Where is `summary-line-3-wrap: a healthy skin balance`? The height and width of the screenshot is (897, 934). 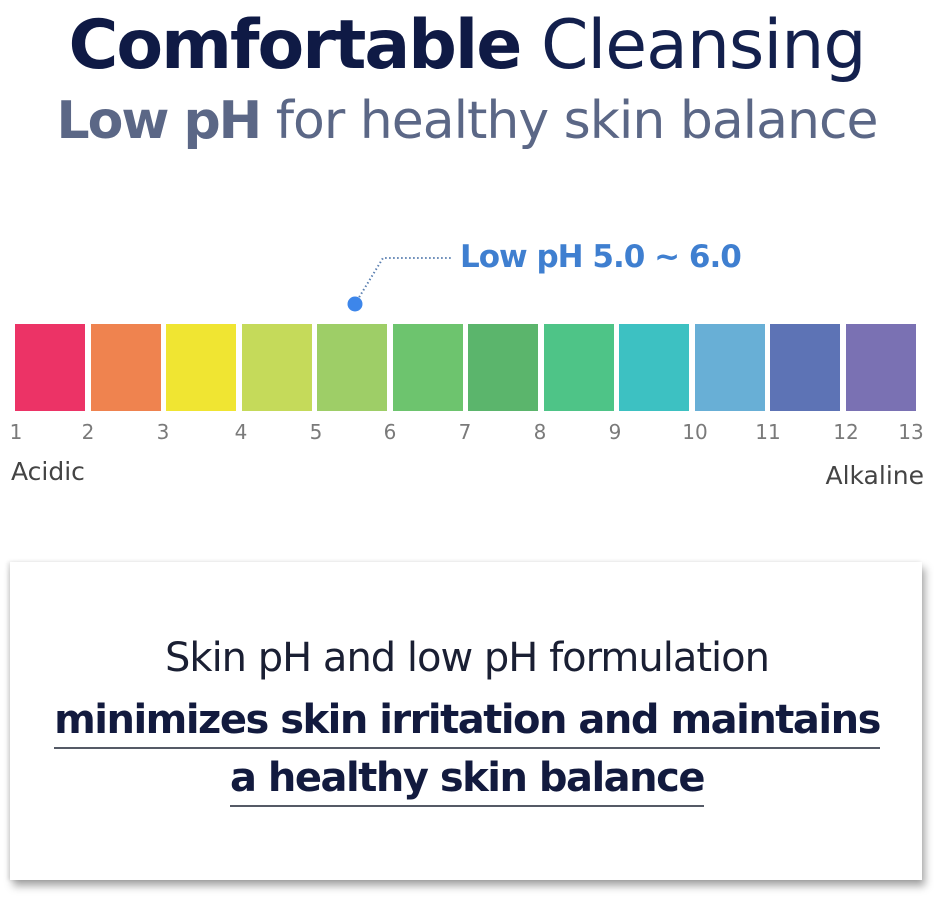
summary-line-3-wrap: a healthy skin balance is located at coordinates (467, 779).